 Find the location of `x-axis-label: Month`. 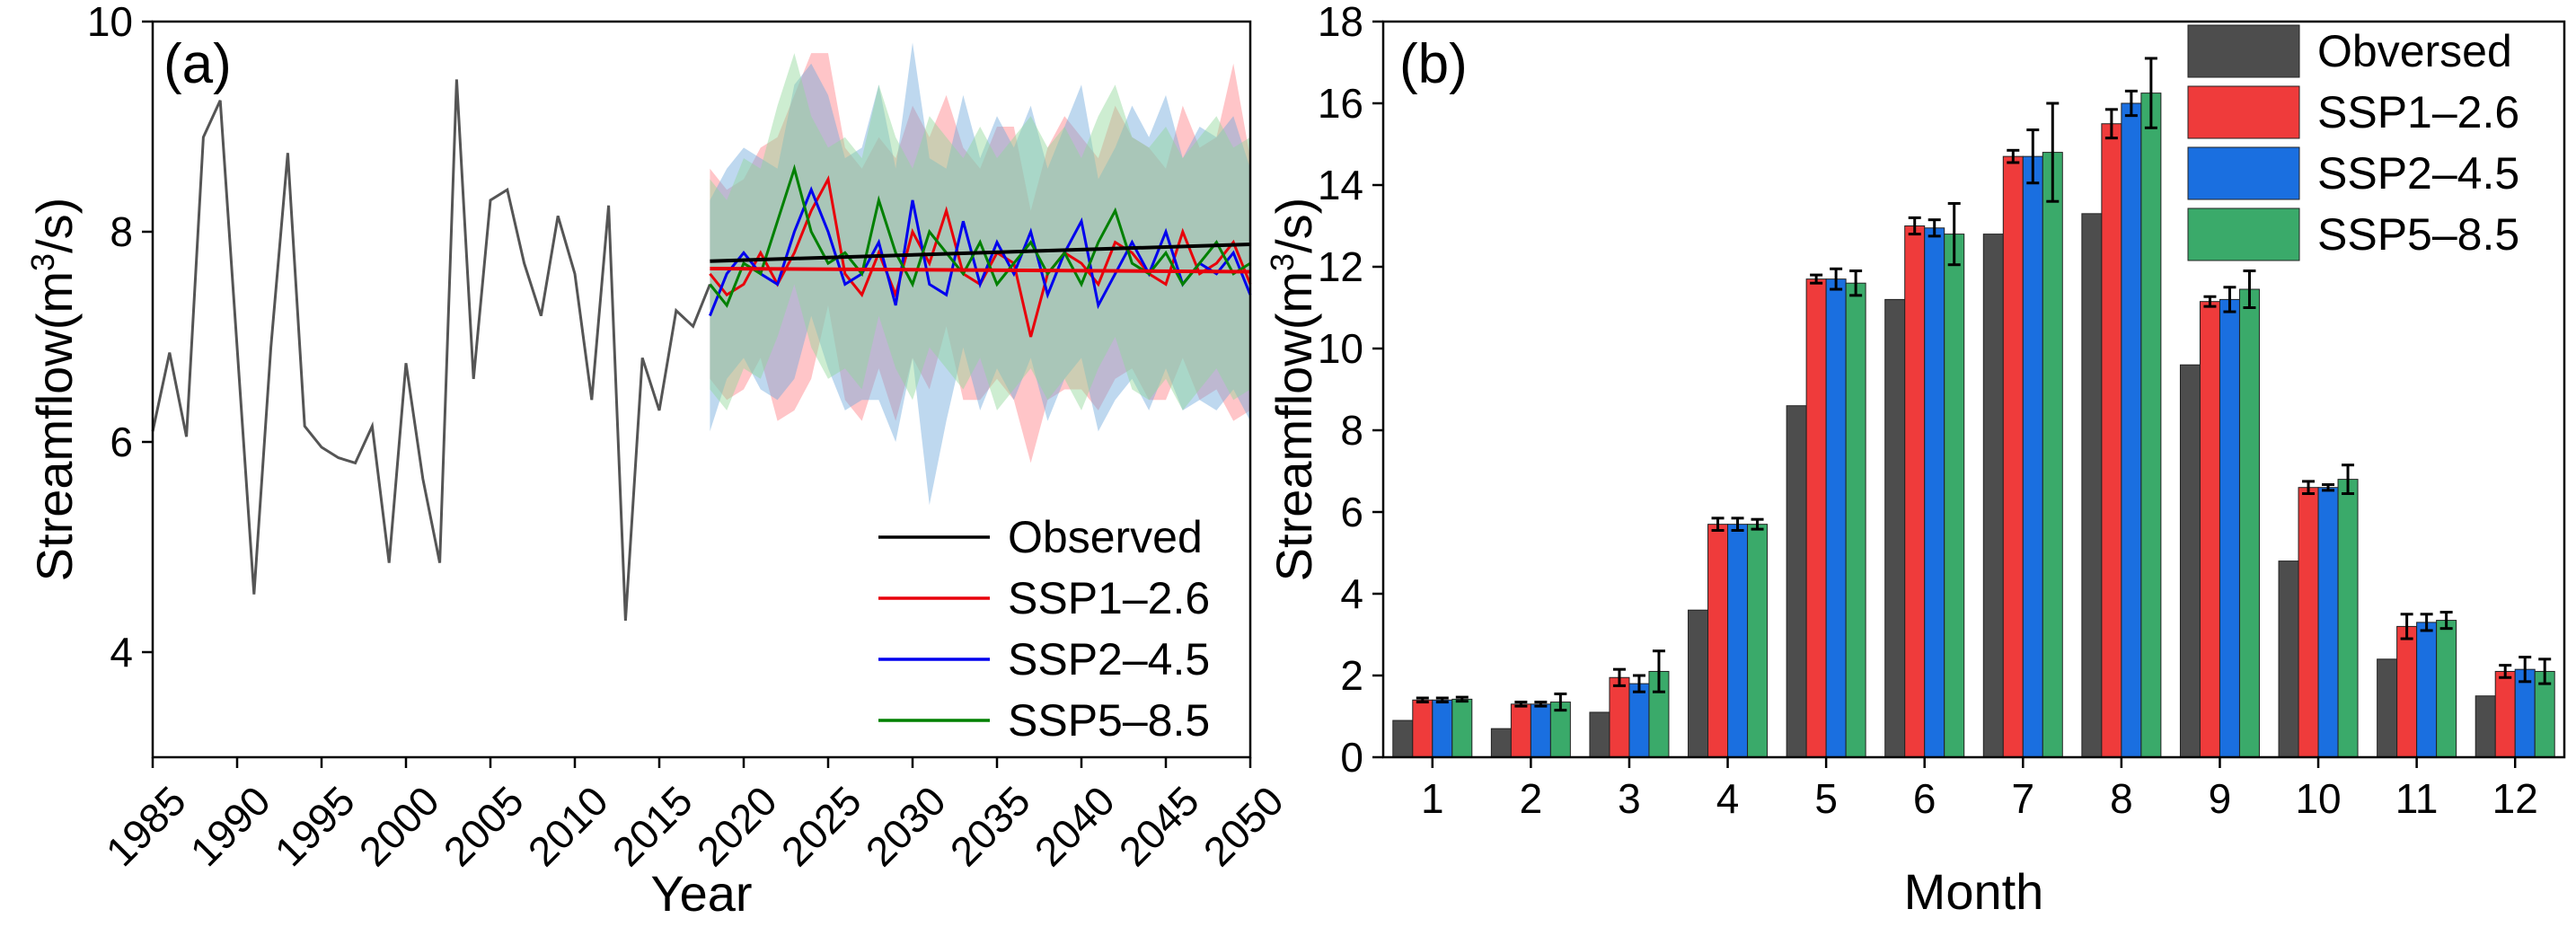

x-axis-label: Month is located at coordinates (1974, 892).